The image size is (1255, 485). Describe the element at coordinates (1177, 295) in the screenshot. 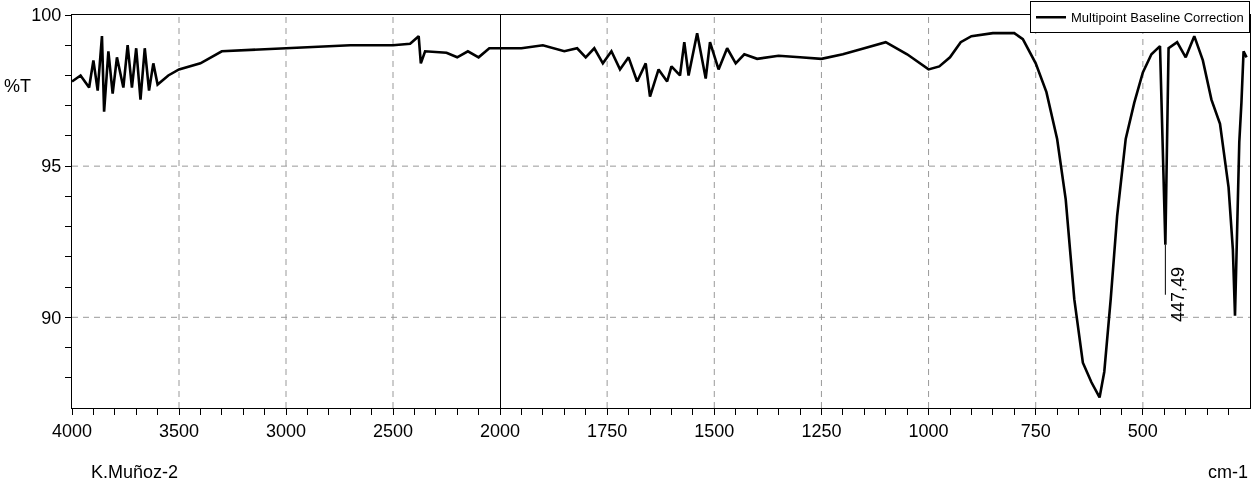

I see `annotation: 447,49` at that location.